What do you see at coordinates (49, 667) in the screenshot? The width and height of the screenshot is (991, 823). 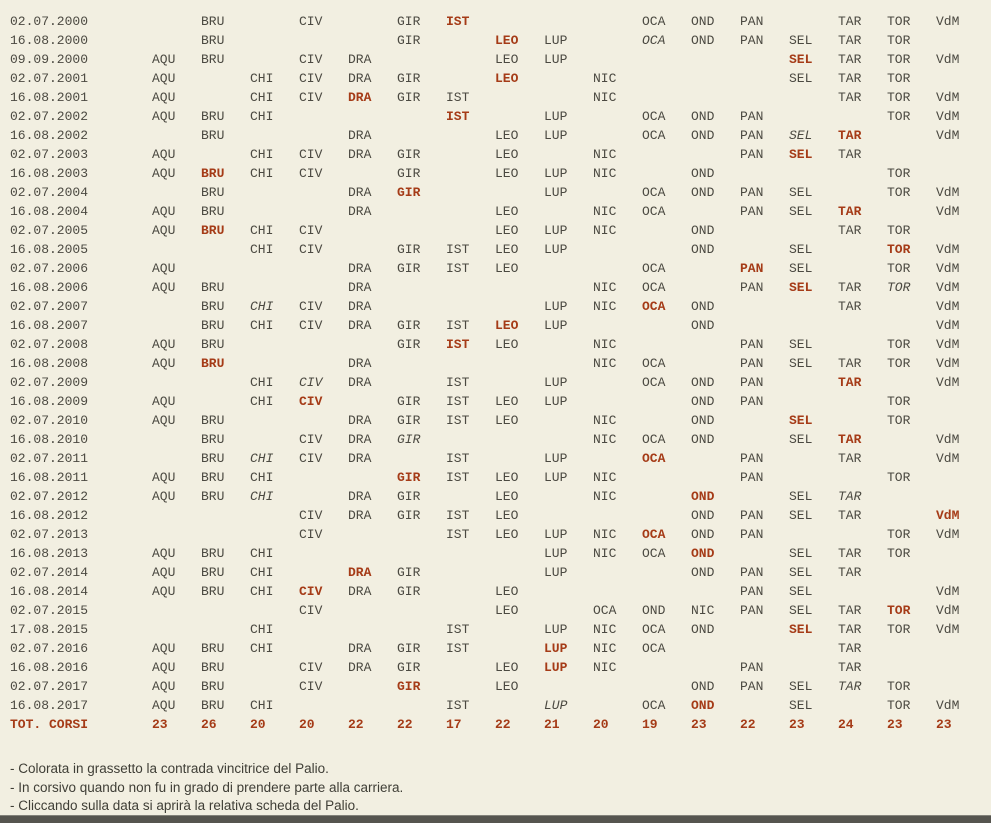 I see `date-link: 16.08.2016` at bounding box center [49, 667].